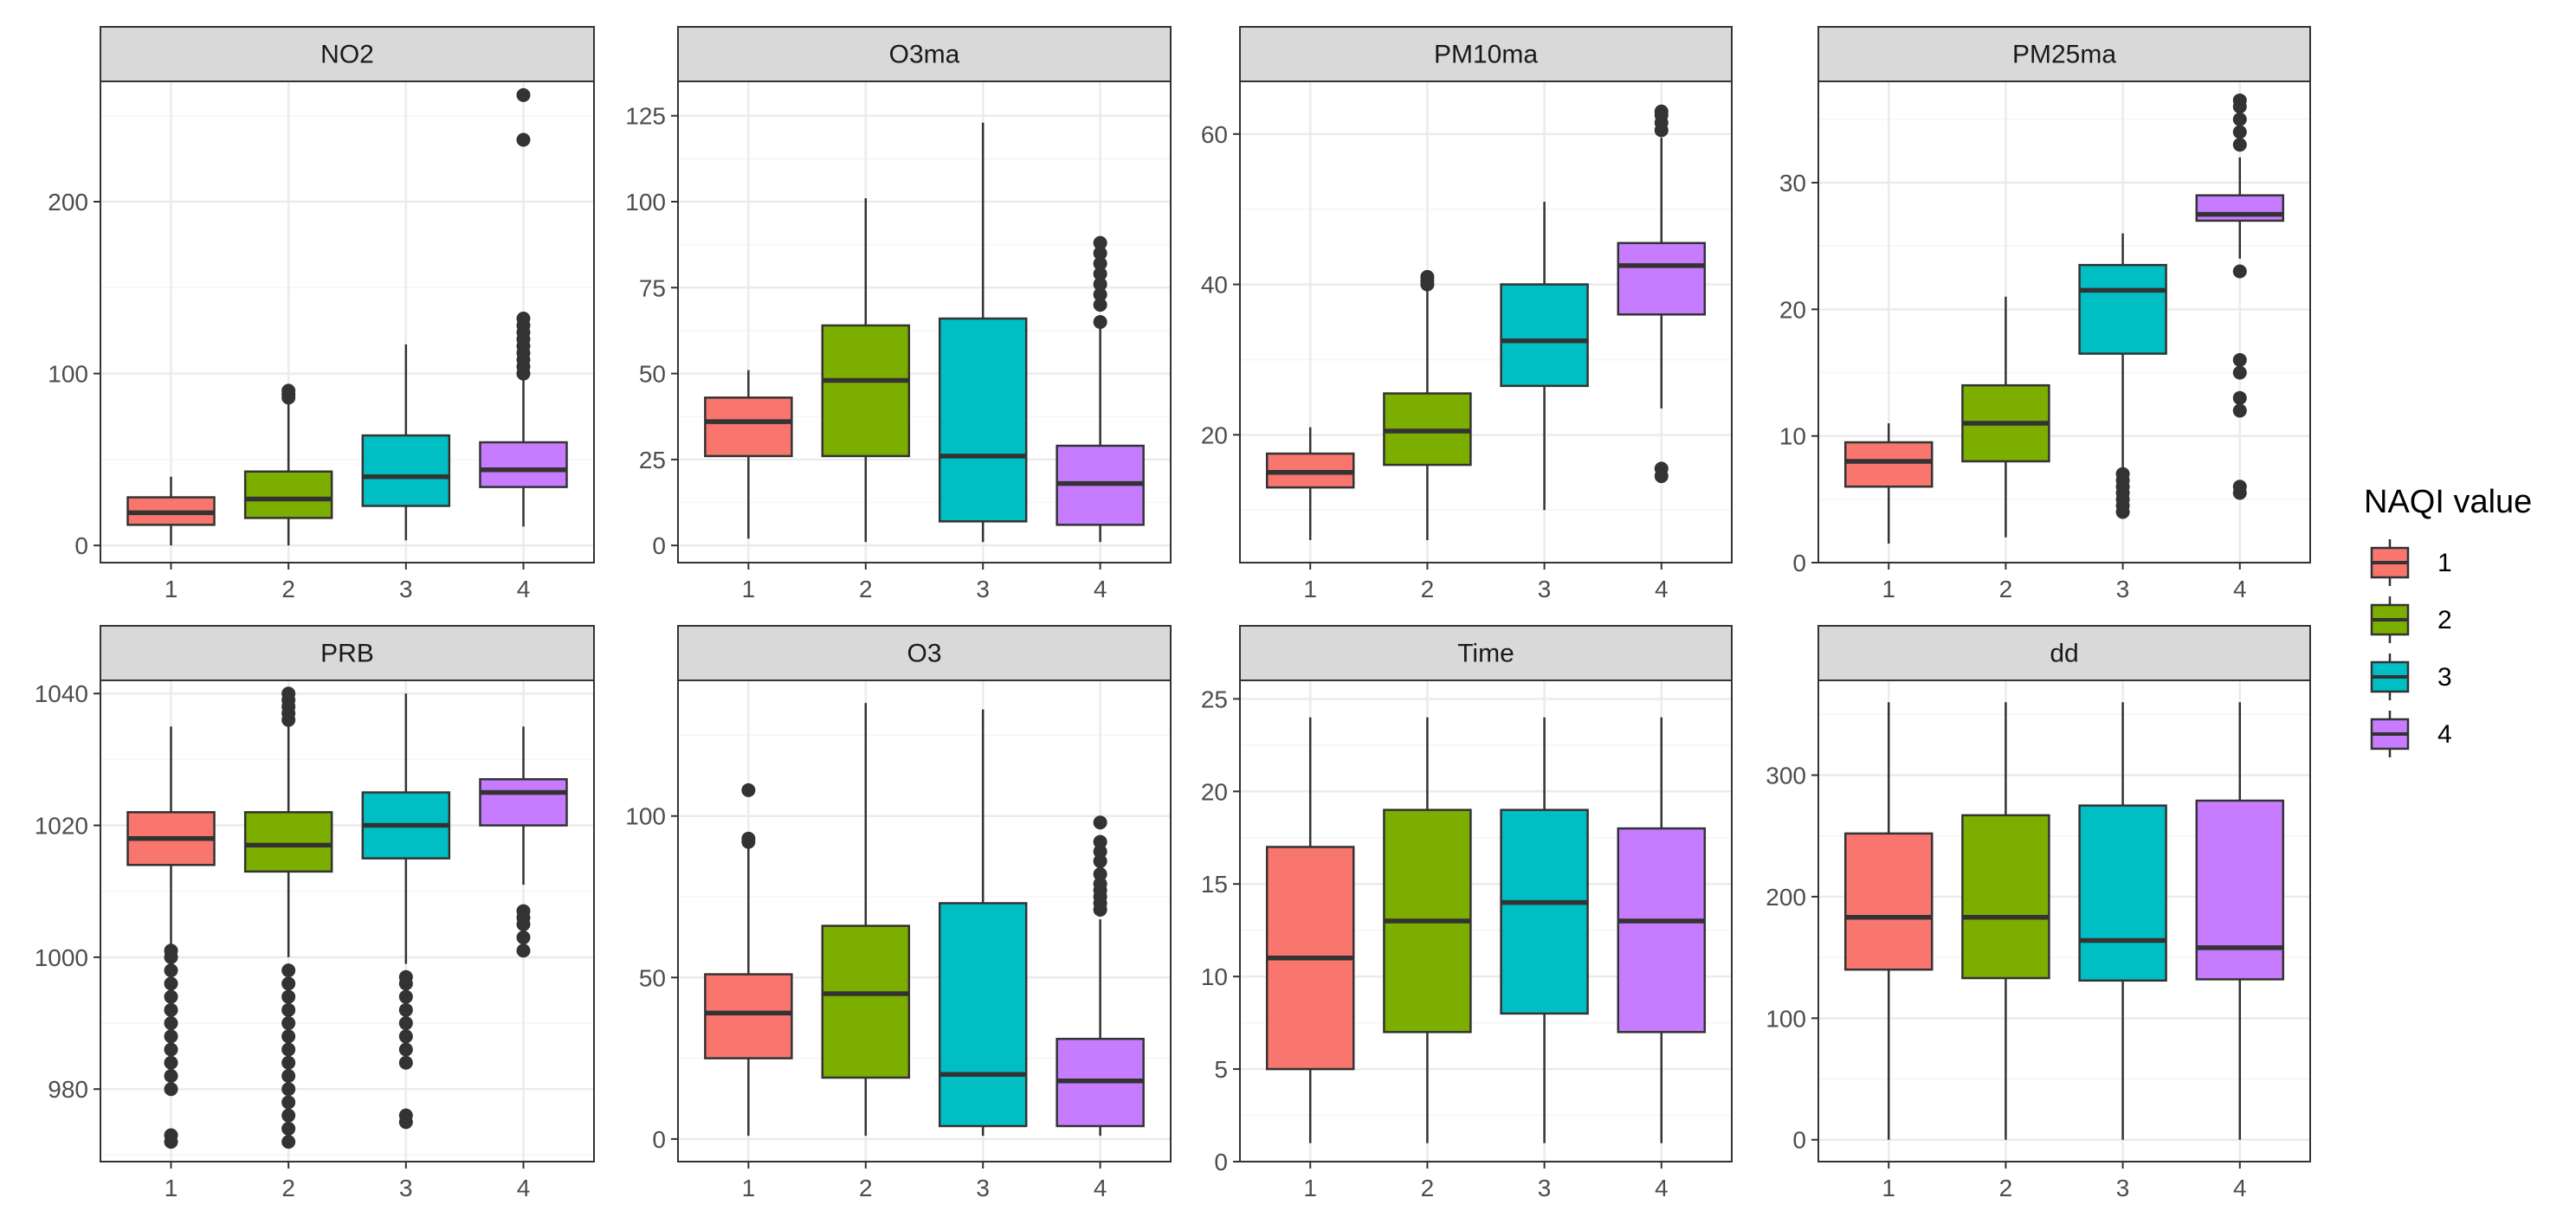 Image resolution: width=2576 pixels, height=1230 pixels. I want to click on facet-panel-prb: PRB 980 1000 1020 1040 1 2 3 4, so click(315, 913).